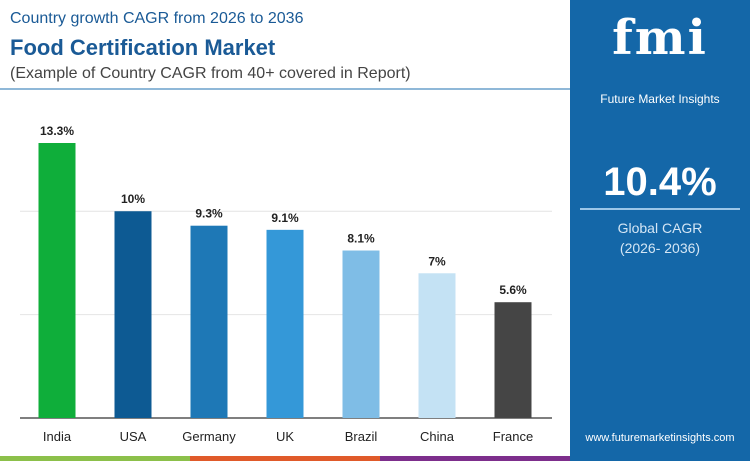  I want to click on data-label: 13.3%, so click(57, 131).